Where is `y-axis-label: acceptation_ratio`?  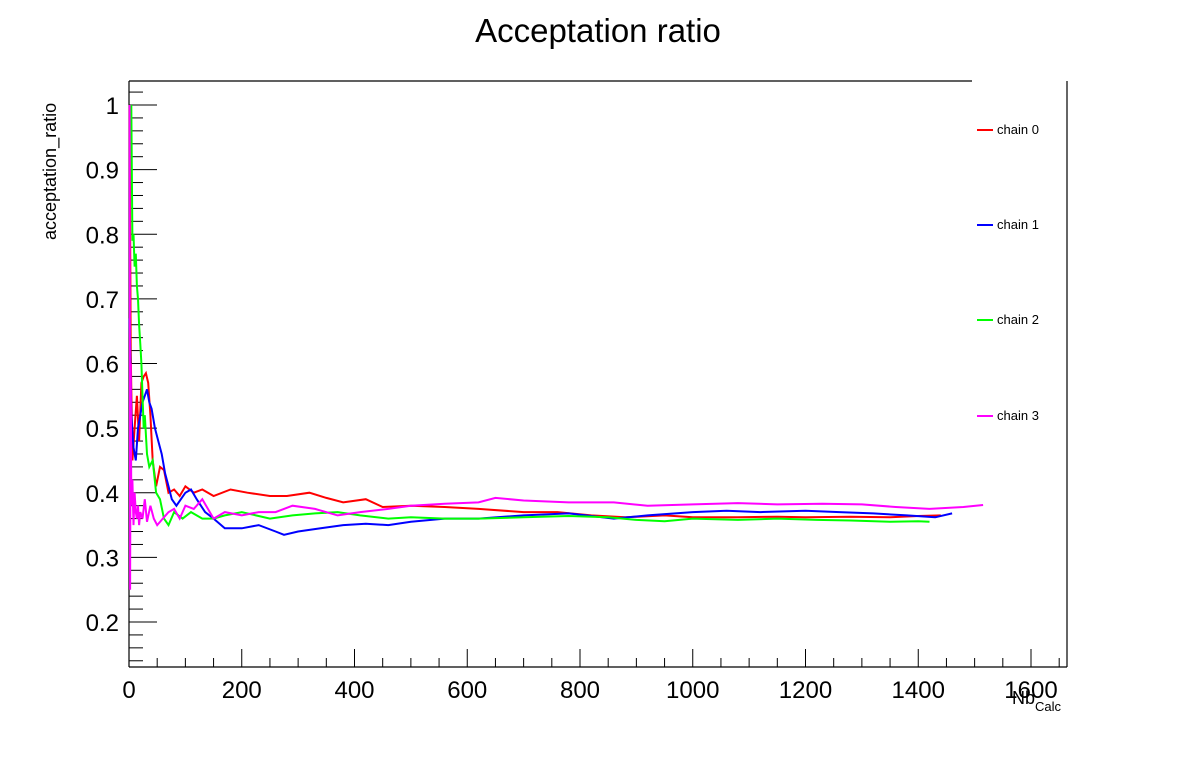
y-axis-label: acceptation_ratio is located at coordinates (50, 171).